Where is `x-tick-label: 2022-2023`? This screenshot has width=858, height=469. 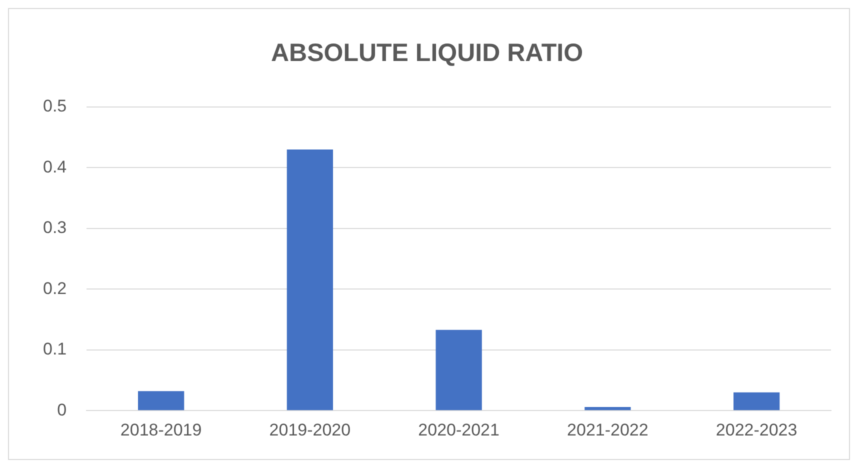 x-tick-label: 2022-2023 is located at coordinates (757, 430).